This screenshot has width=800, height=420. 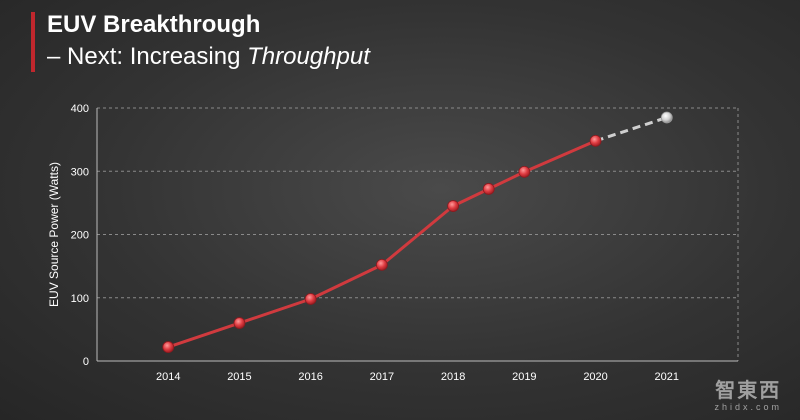 What do you see at coordinates (33, 42) in the screenshot?
I see `title-accent-bar` at bounding box center [33, 42].